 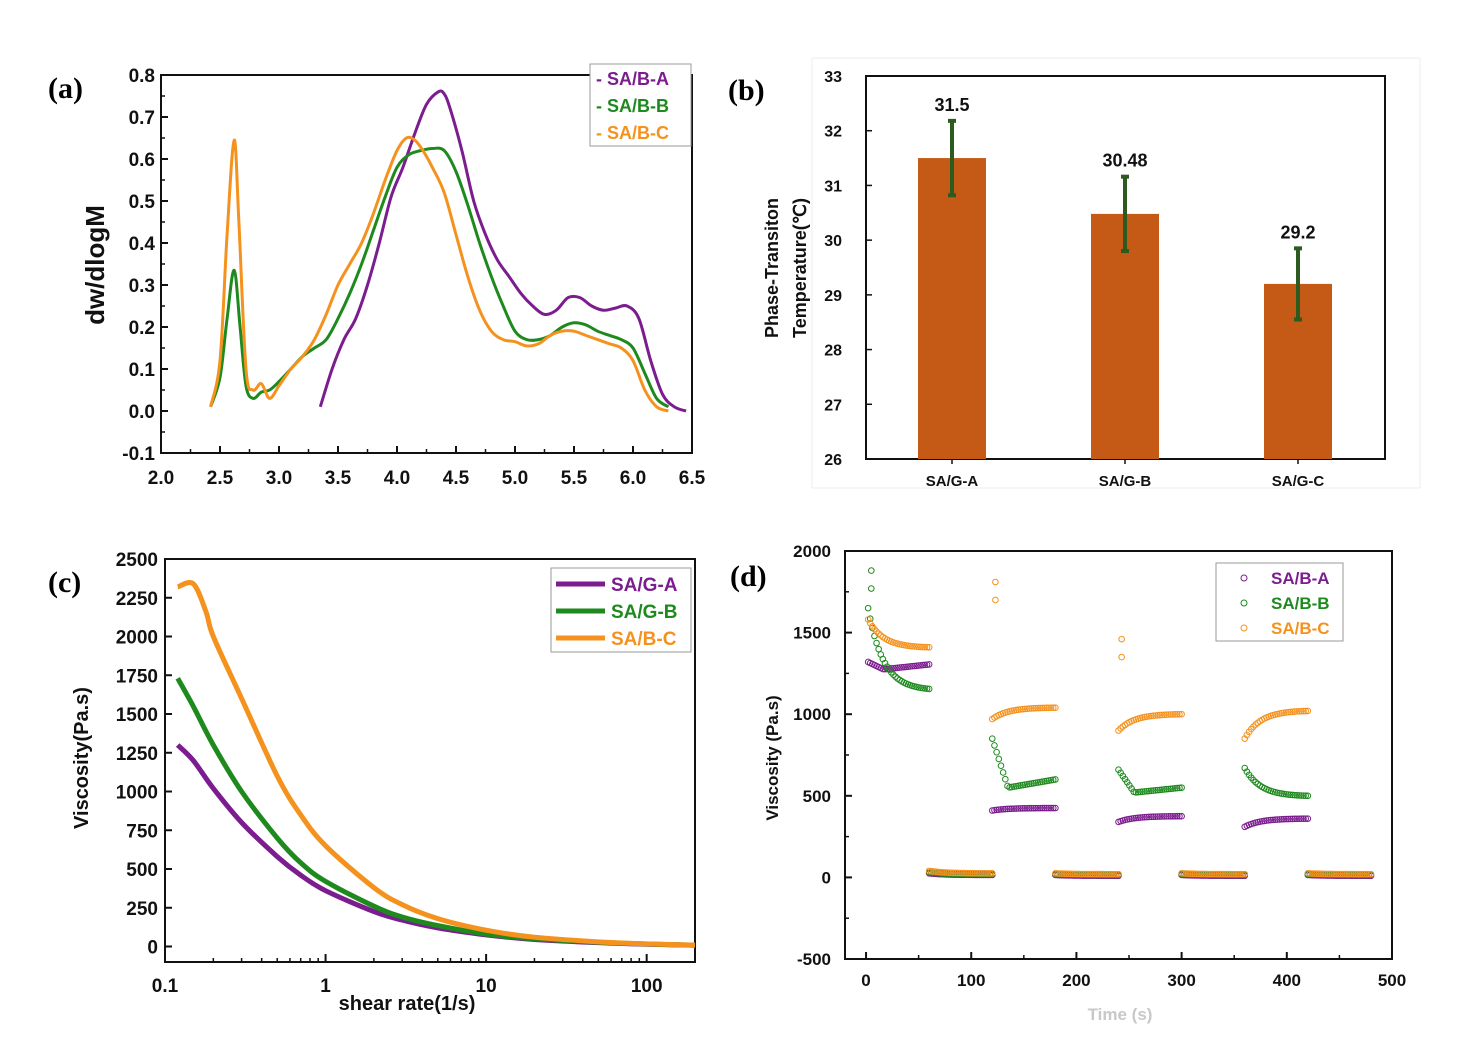 I want to click on y-tick-label: -0.1, so click(x=138, y=454).